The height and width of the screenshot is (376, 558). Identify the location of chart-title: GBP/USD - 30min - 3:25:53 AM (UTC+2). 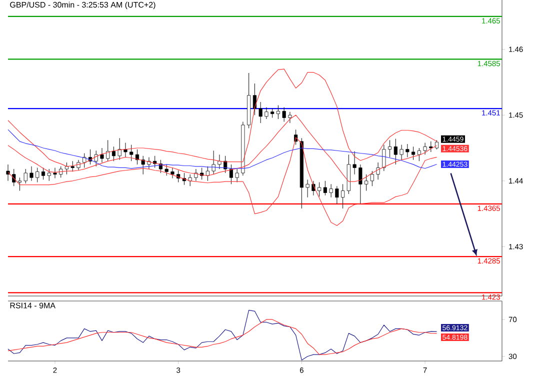
(83, 6).